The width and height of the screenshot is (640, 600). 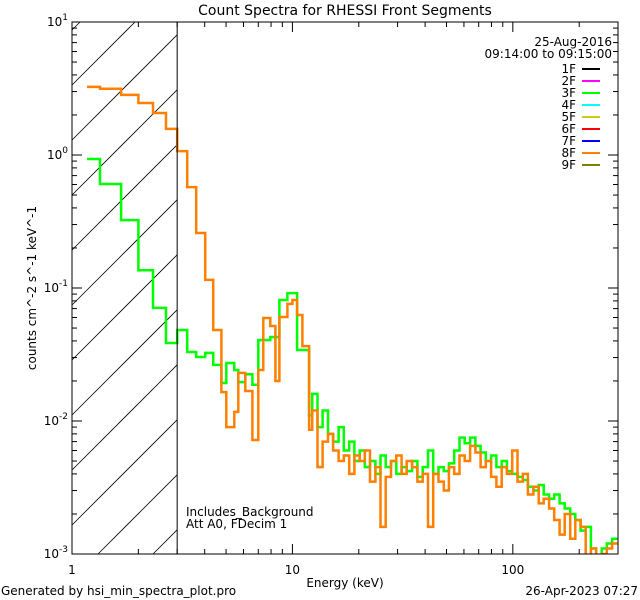 I want to click on legend-label-5F: 5F, so click(x=568, y=117).